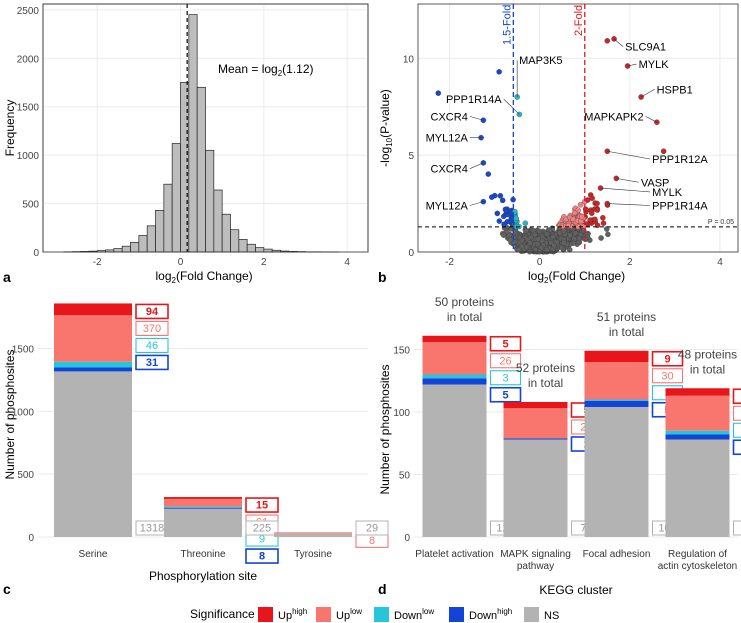 The height and width of the screenshot is (623, 741). I want to click on x-tick-label: -2, so click(449, 262).